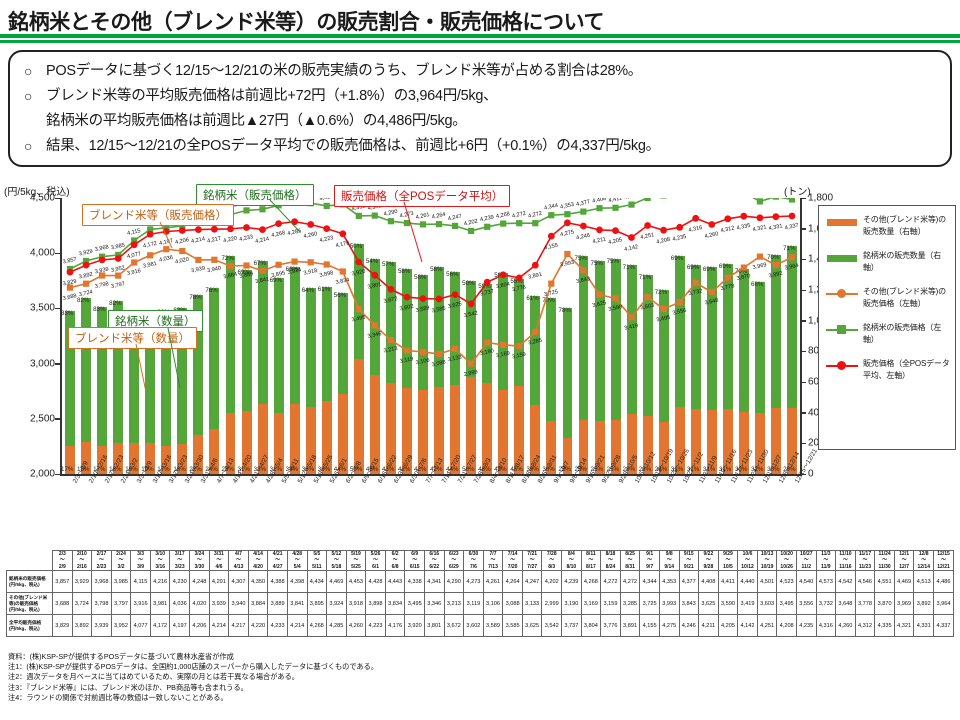  What do you see at coordinates (791, 267) in the screenshot?
I see `data-label-blend-price: 3,964` at bounding box center [791, 267].